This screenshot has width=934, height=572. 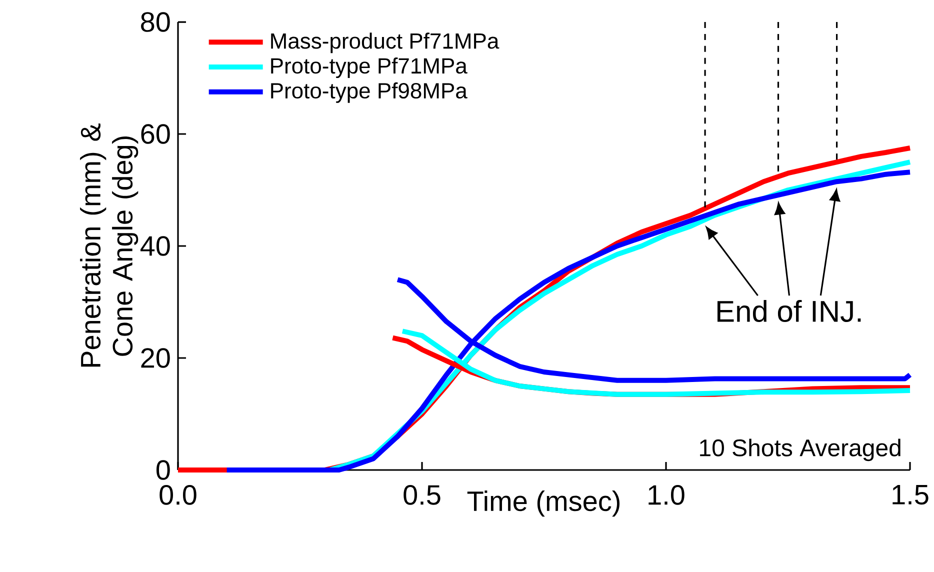 What do you see at coordinates (155, 246) in the screenshot?
I see `y-tick-label: 40` at bounding box center [155, 246].